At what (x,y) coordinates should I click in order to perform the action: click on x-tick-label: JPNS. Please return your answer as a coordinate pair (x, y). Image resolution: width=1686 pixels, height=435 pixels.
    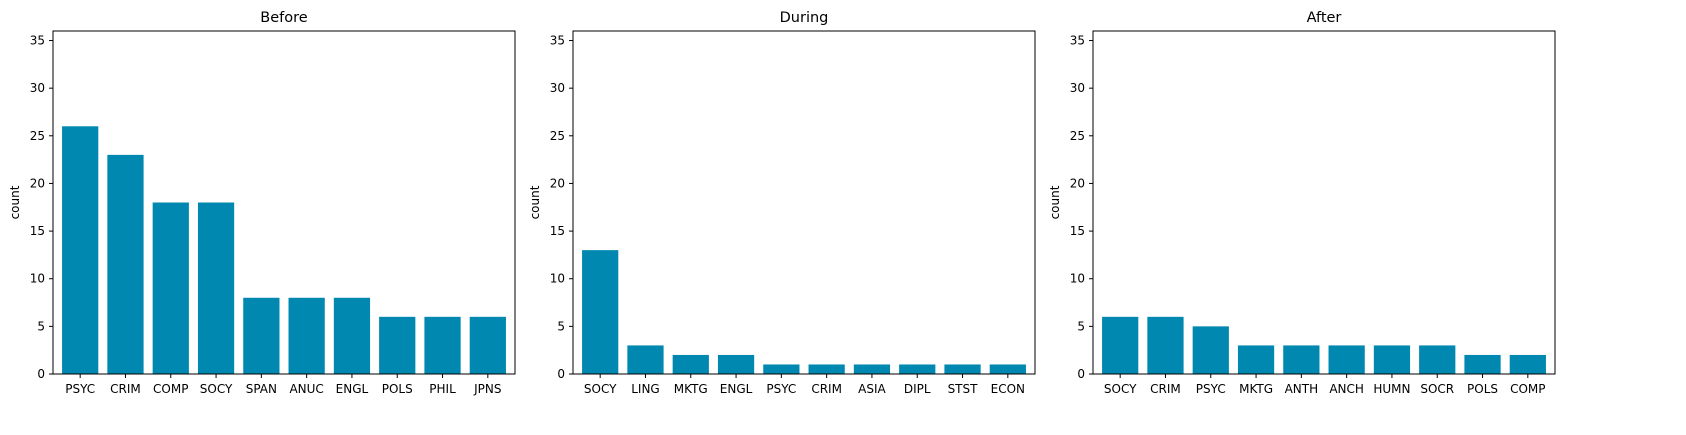
    Looking at the image, I should click on (487, 389).